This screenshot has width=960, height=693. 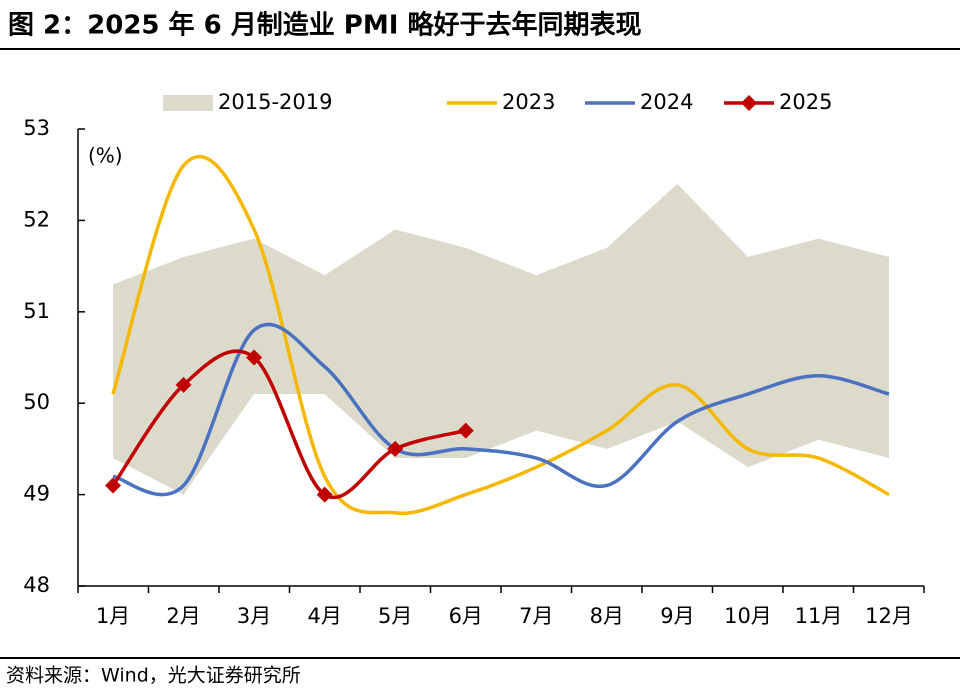 What do you see at coordinates (105, 156) in the screenshot?
I see `y-unit: (%)` at bounding box center [105, 156].